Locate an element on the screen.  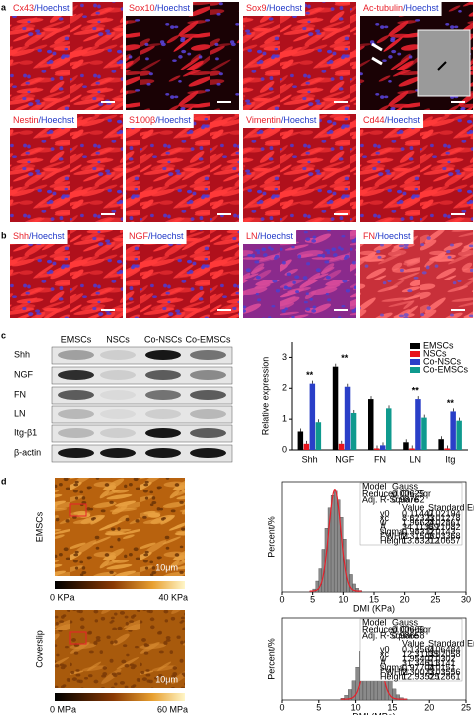
marker-name: Vimentin is located at coordinates (263, 120).